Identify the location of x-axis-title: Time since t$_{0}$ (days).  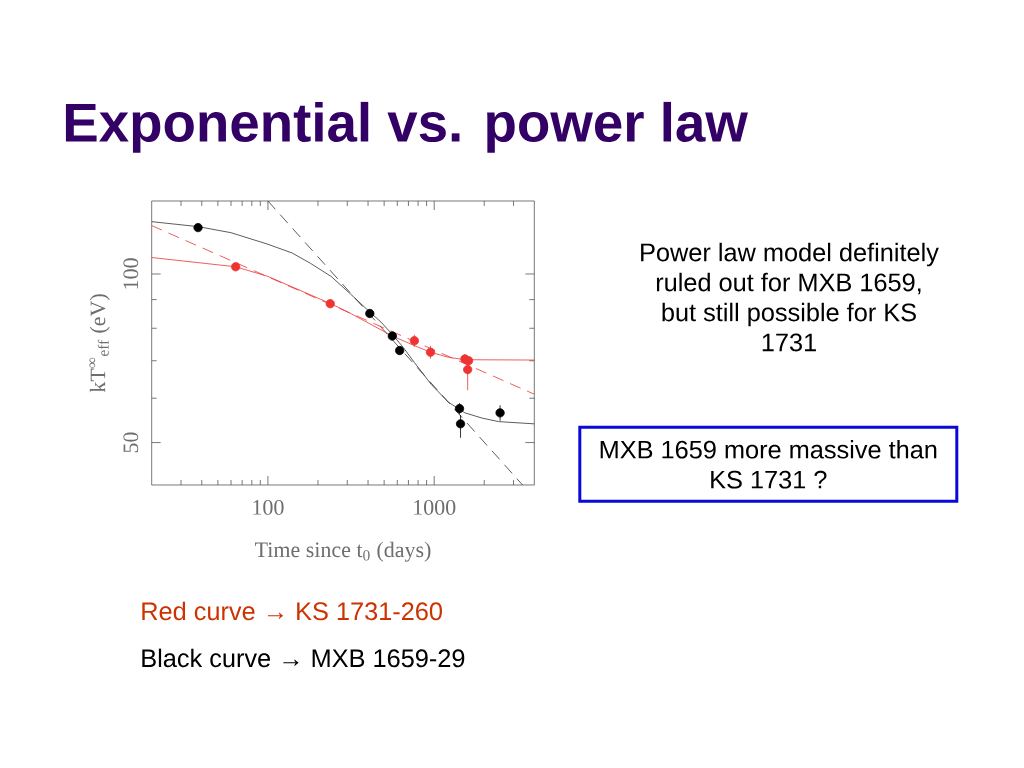
(342, 551).